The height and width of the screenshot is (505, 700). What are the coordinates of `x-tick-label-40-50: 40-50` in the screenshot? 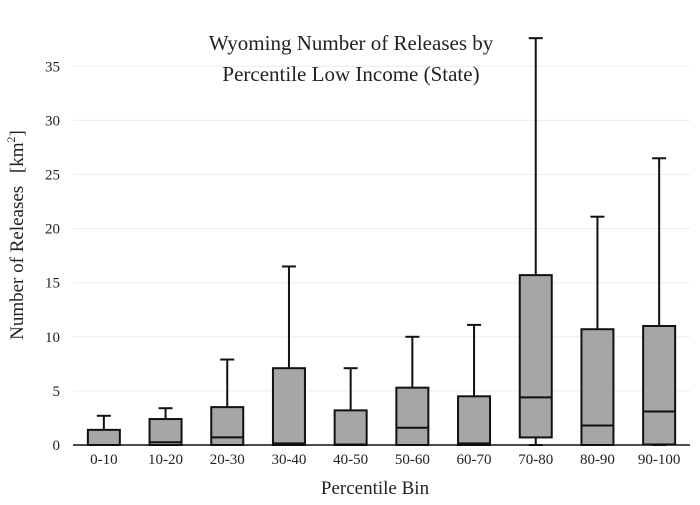 It's located at (350, 460).